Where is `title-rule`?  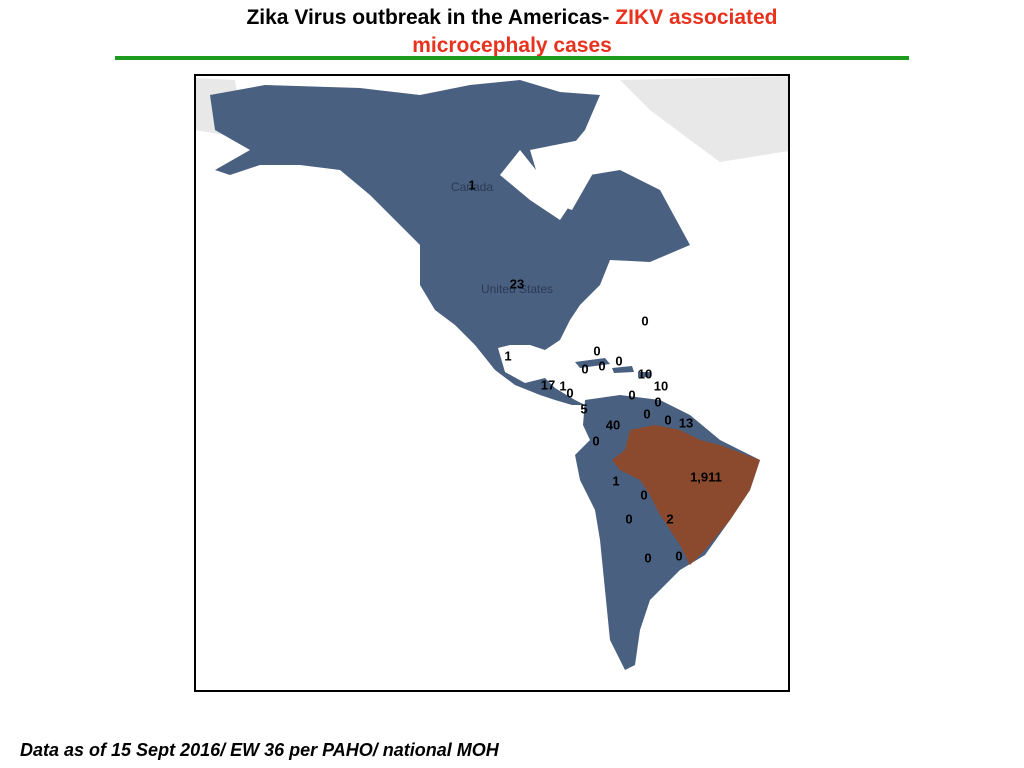 title-rule is located at coordinates (512, 58).